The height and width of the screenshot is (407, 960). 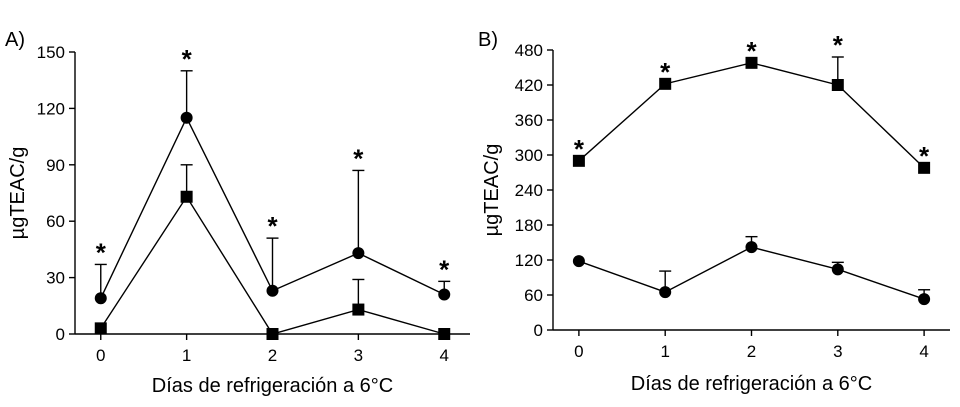 I want to click on y-tick-label: 300, so click(x=529, y=155).